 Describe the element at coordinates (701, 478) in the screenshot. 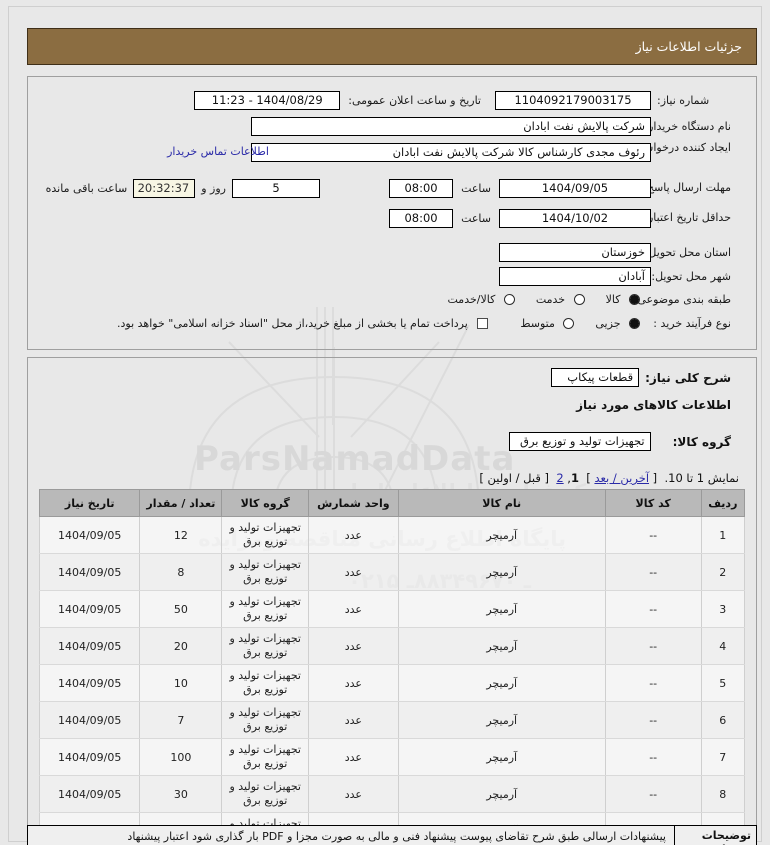

I see `paging-prefix: نمایش 1 تا 10.` at that location.